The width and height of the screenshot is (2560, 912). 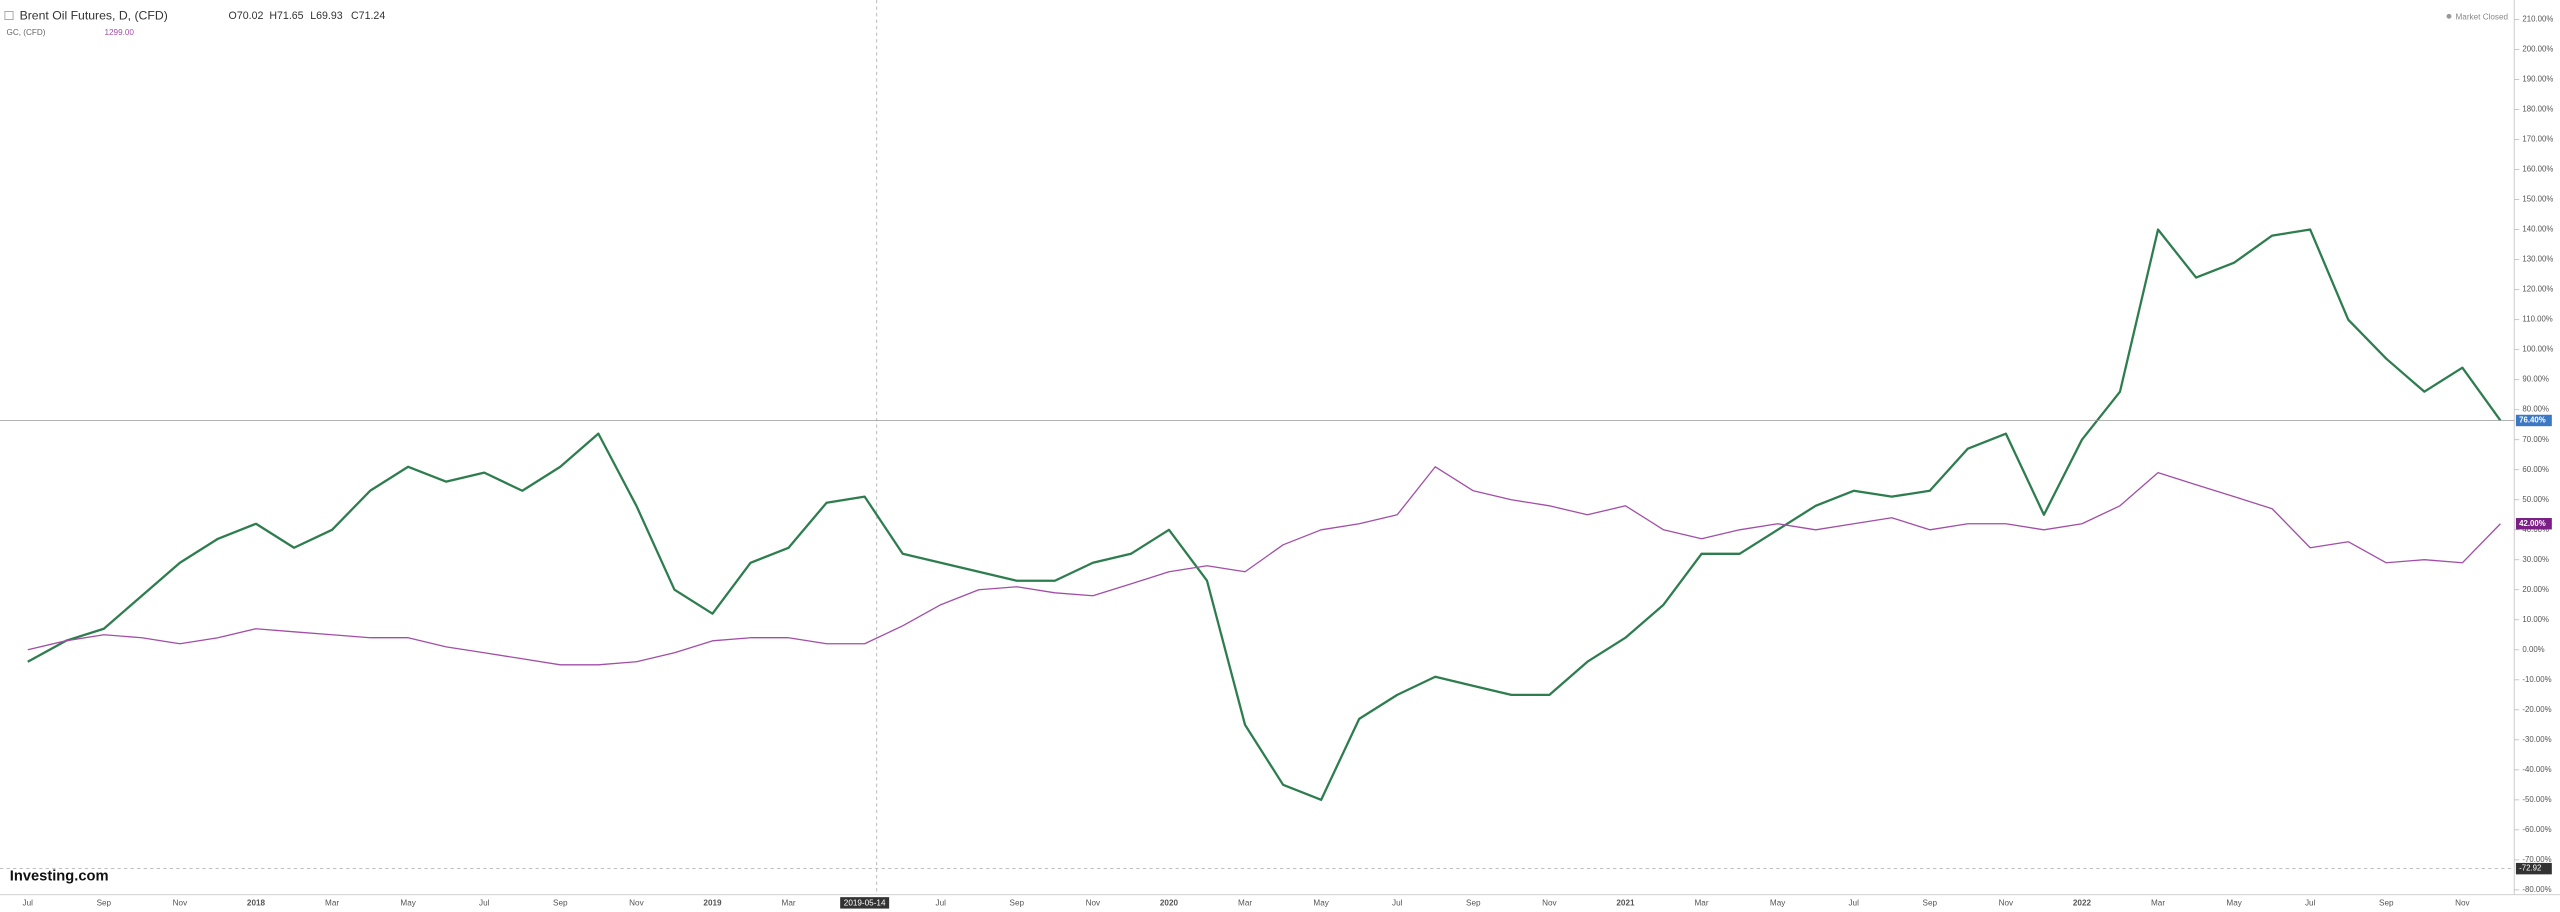 What do you see at coordinates (2482, 16) in the screenshot?
I see `market-status: Market Closed` at bounding box center [2482, 16].